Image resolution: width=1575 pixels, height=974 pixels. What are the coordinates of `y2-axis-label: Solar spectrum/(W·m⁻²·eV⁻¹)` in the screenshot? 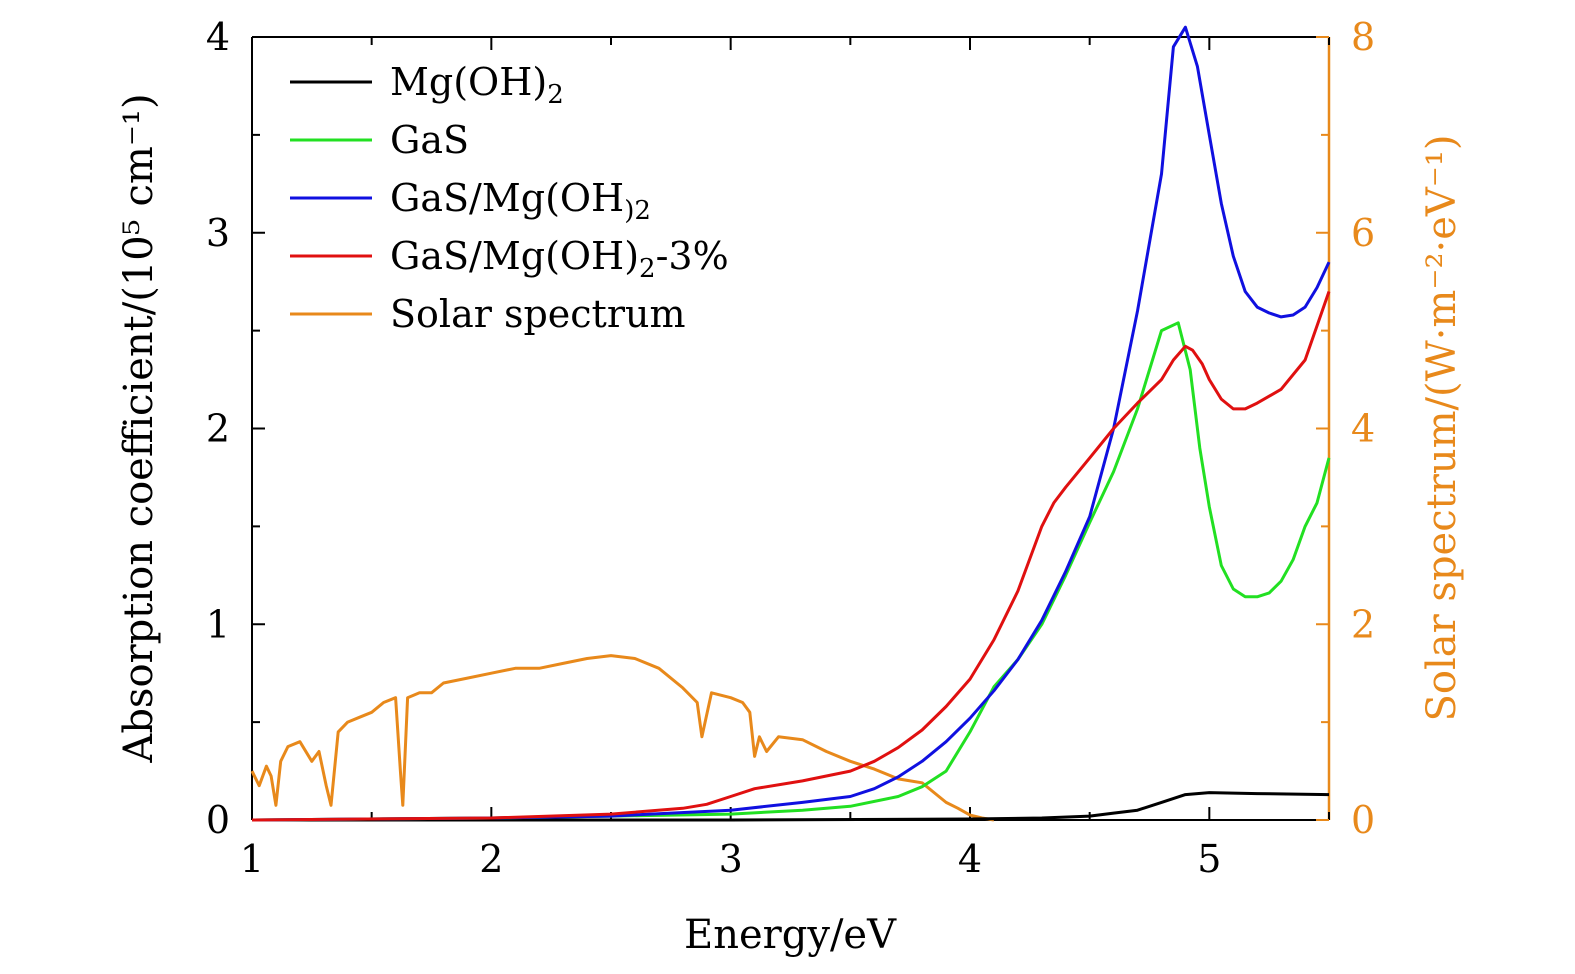 It's located at (1442, 427).